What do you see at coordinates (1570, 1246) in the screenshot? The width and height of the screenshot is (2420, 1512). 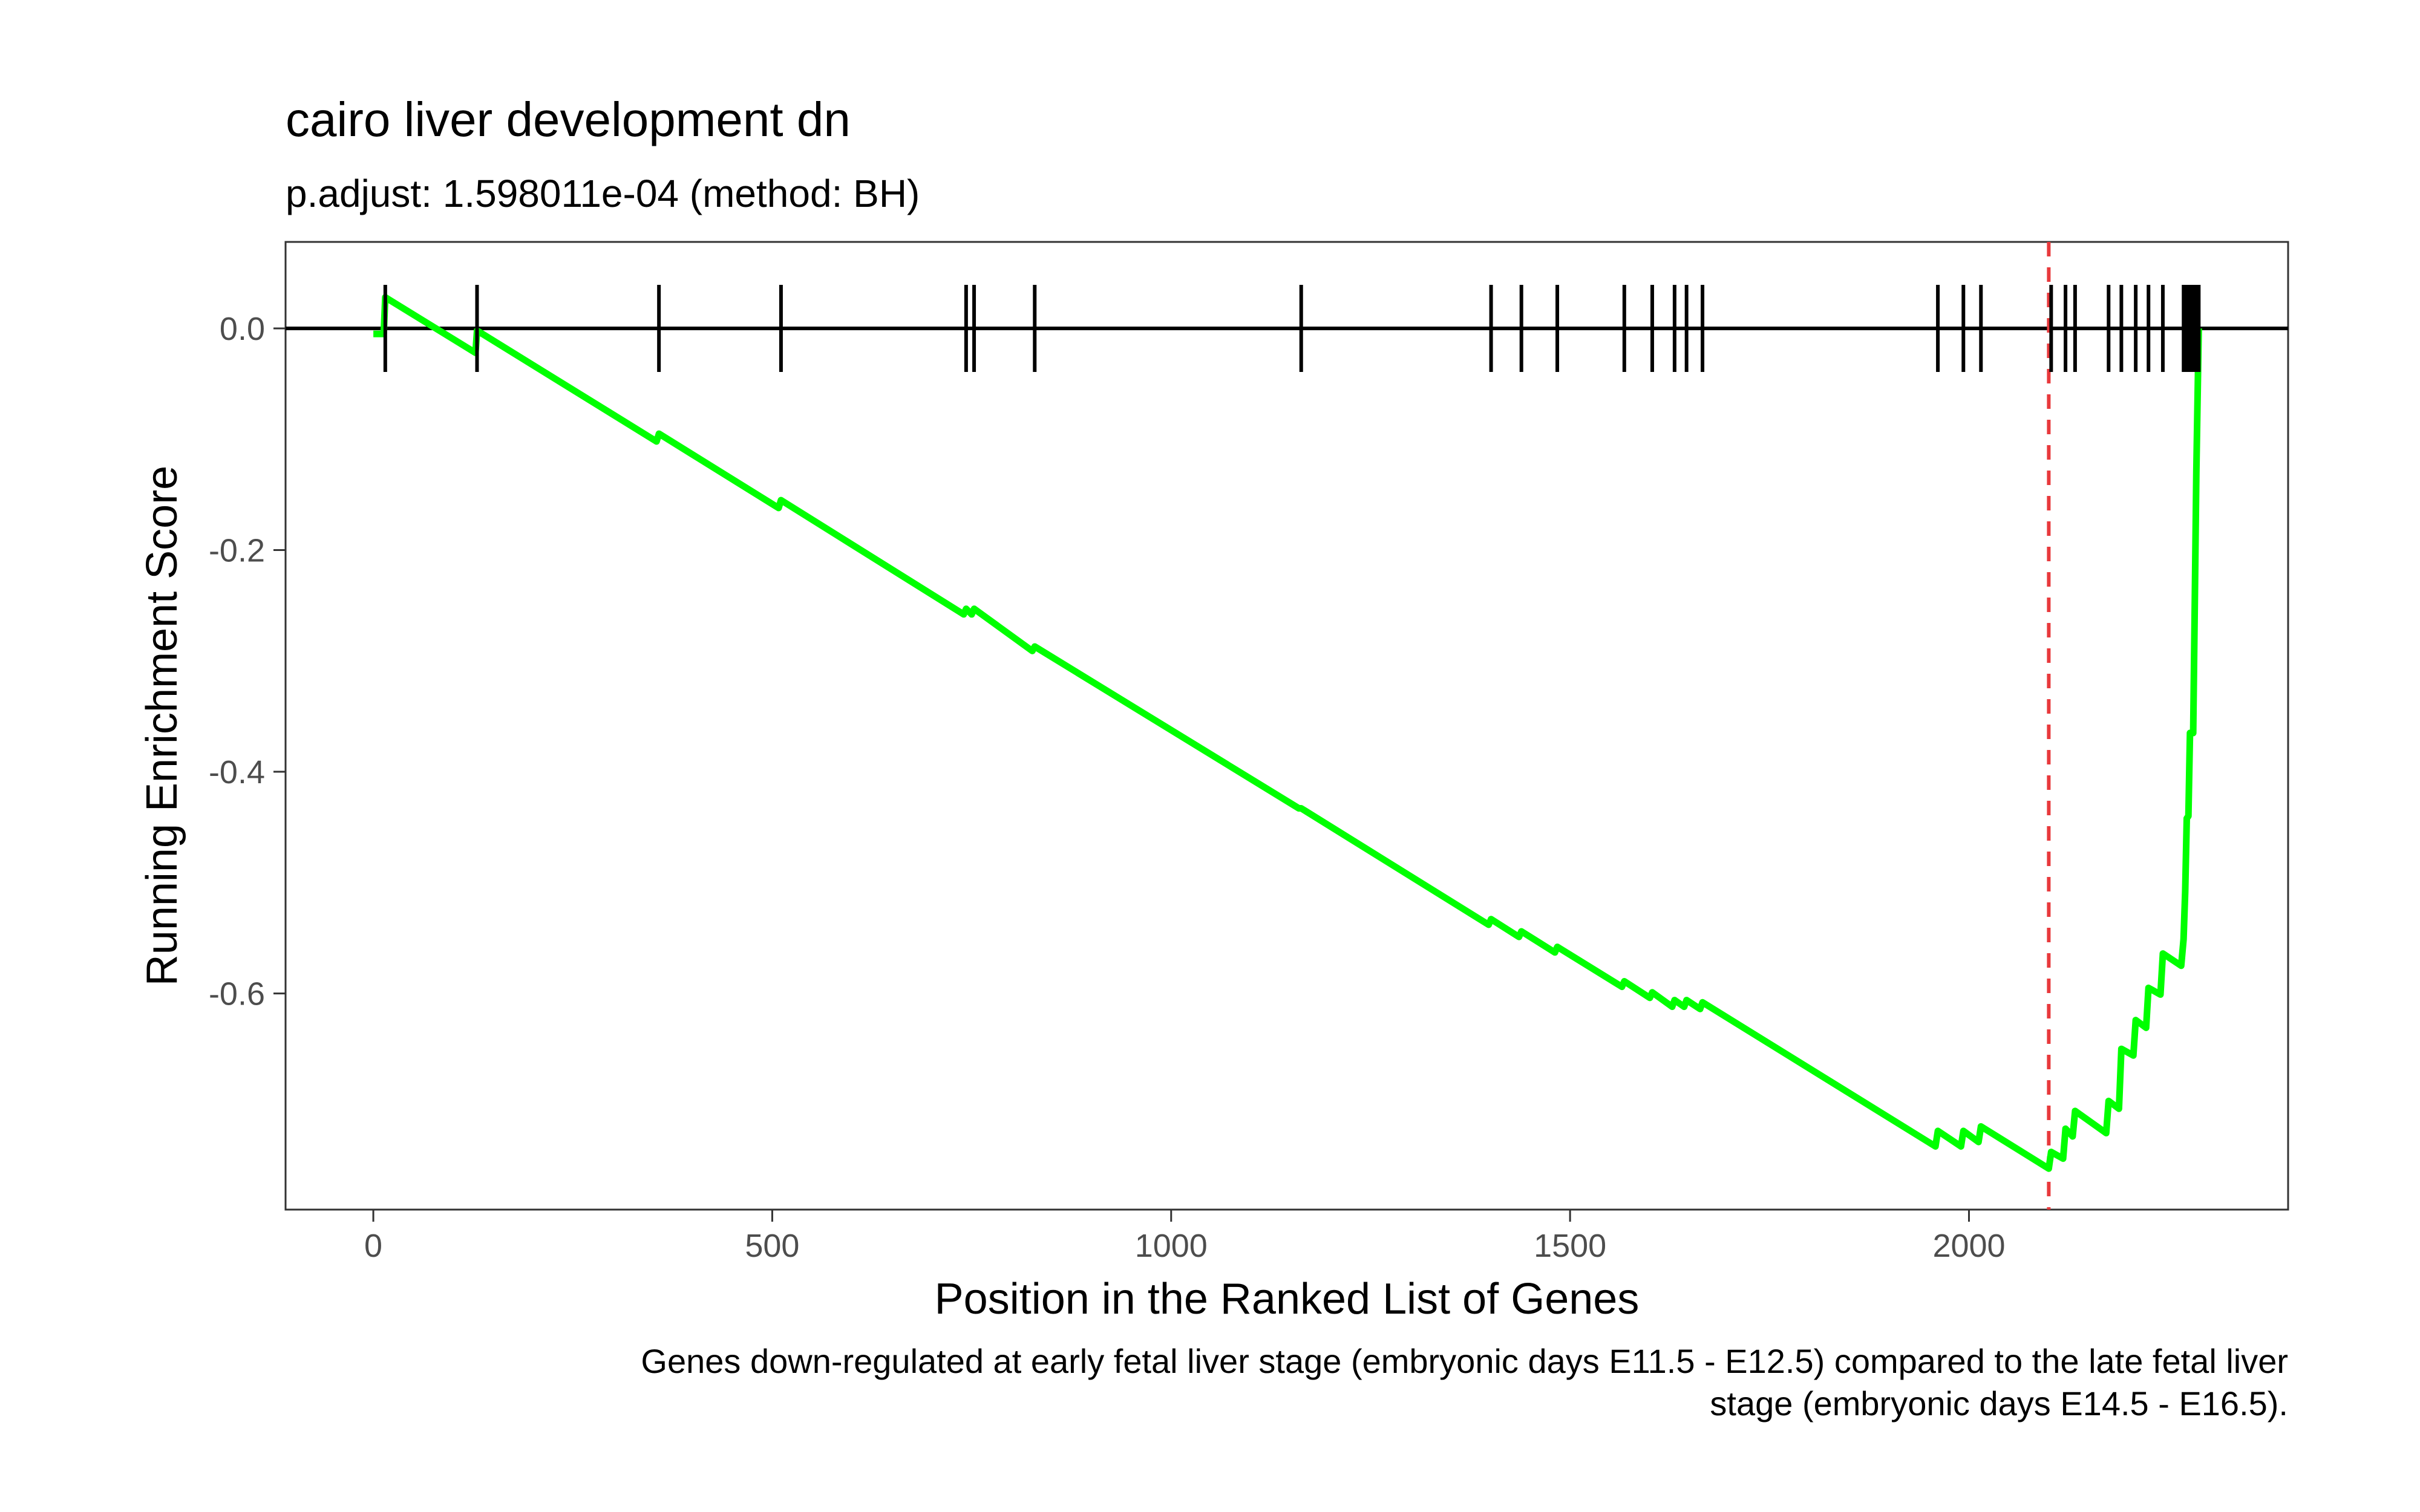 I see `x-tick-label: 1500` at bounding box center [1570, 1246].